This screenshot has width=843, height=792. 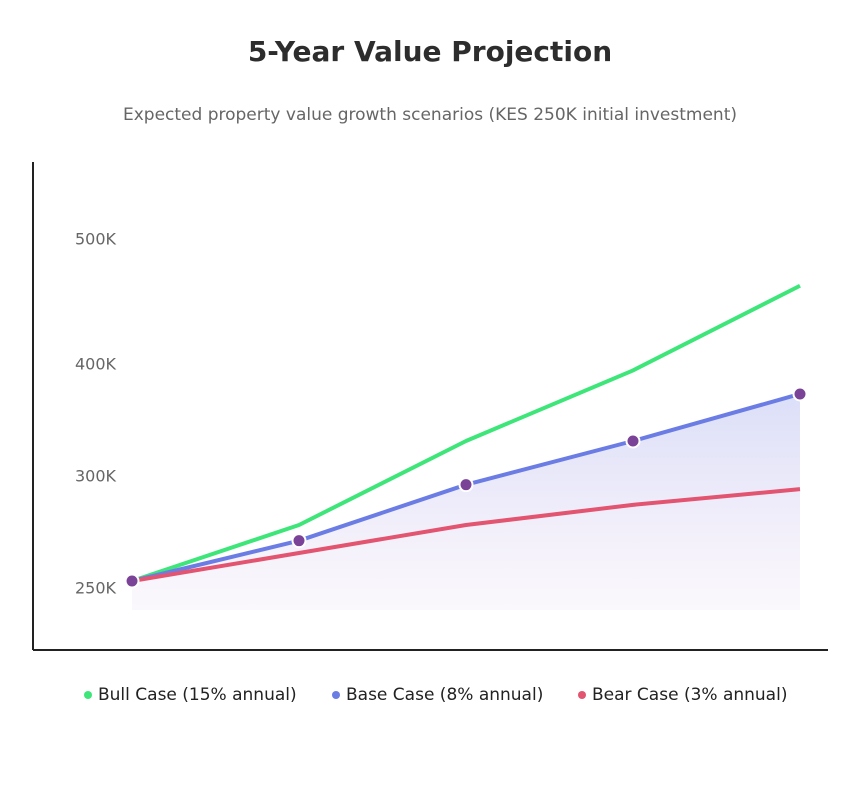 I want to click on legend-item: Bull Case (15% annual), so click(x=190, y=695).